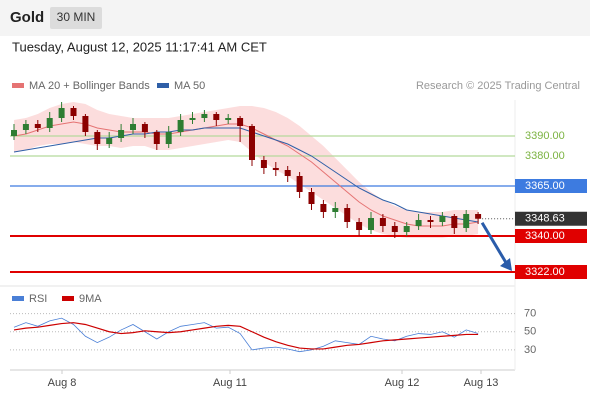 The width and height of the screenshot is (590, 405). Describe the element at coordinates (545, 156) in the screenshot. I see `level-label: 3380.00` at that location.